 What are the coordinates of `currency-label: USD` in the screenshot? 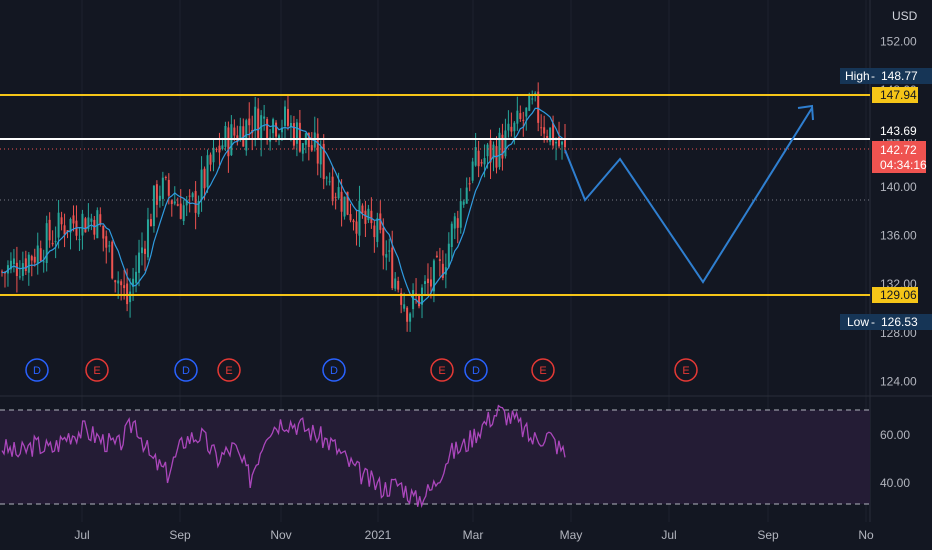 It's located at (905, 16).